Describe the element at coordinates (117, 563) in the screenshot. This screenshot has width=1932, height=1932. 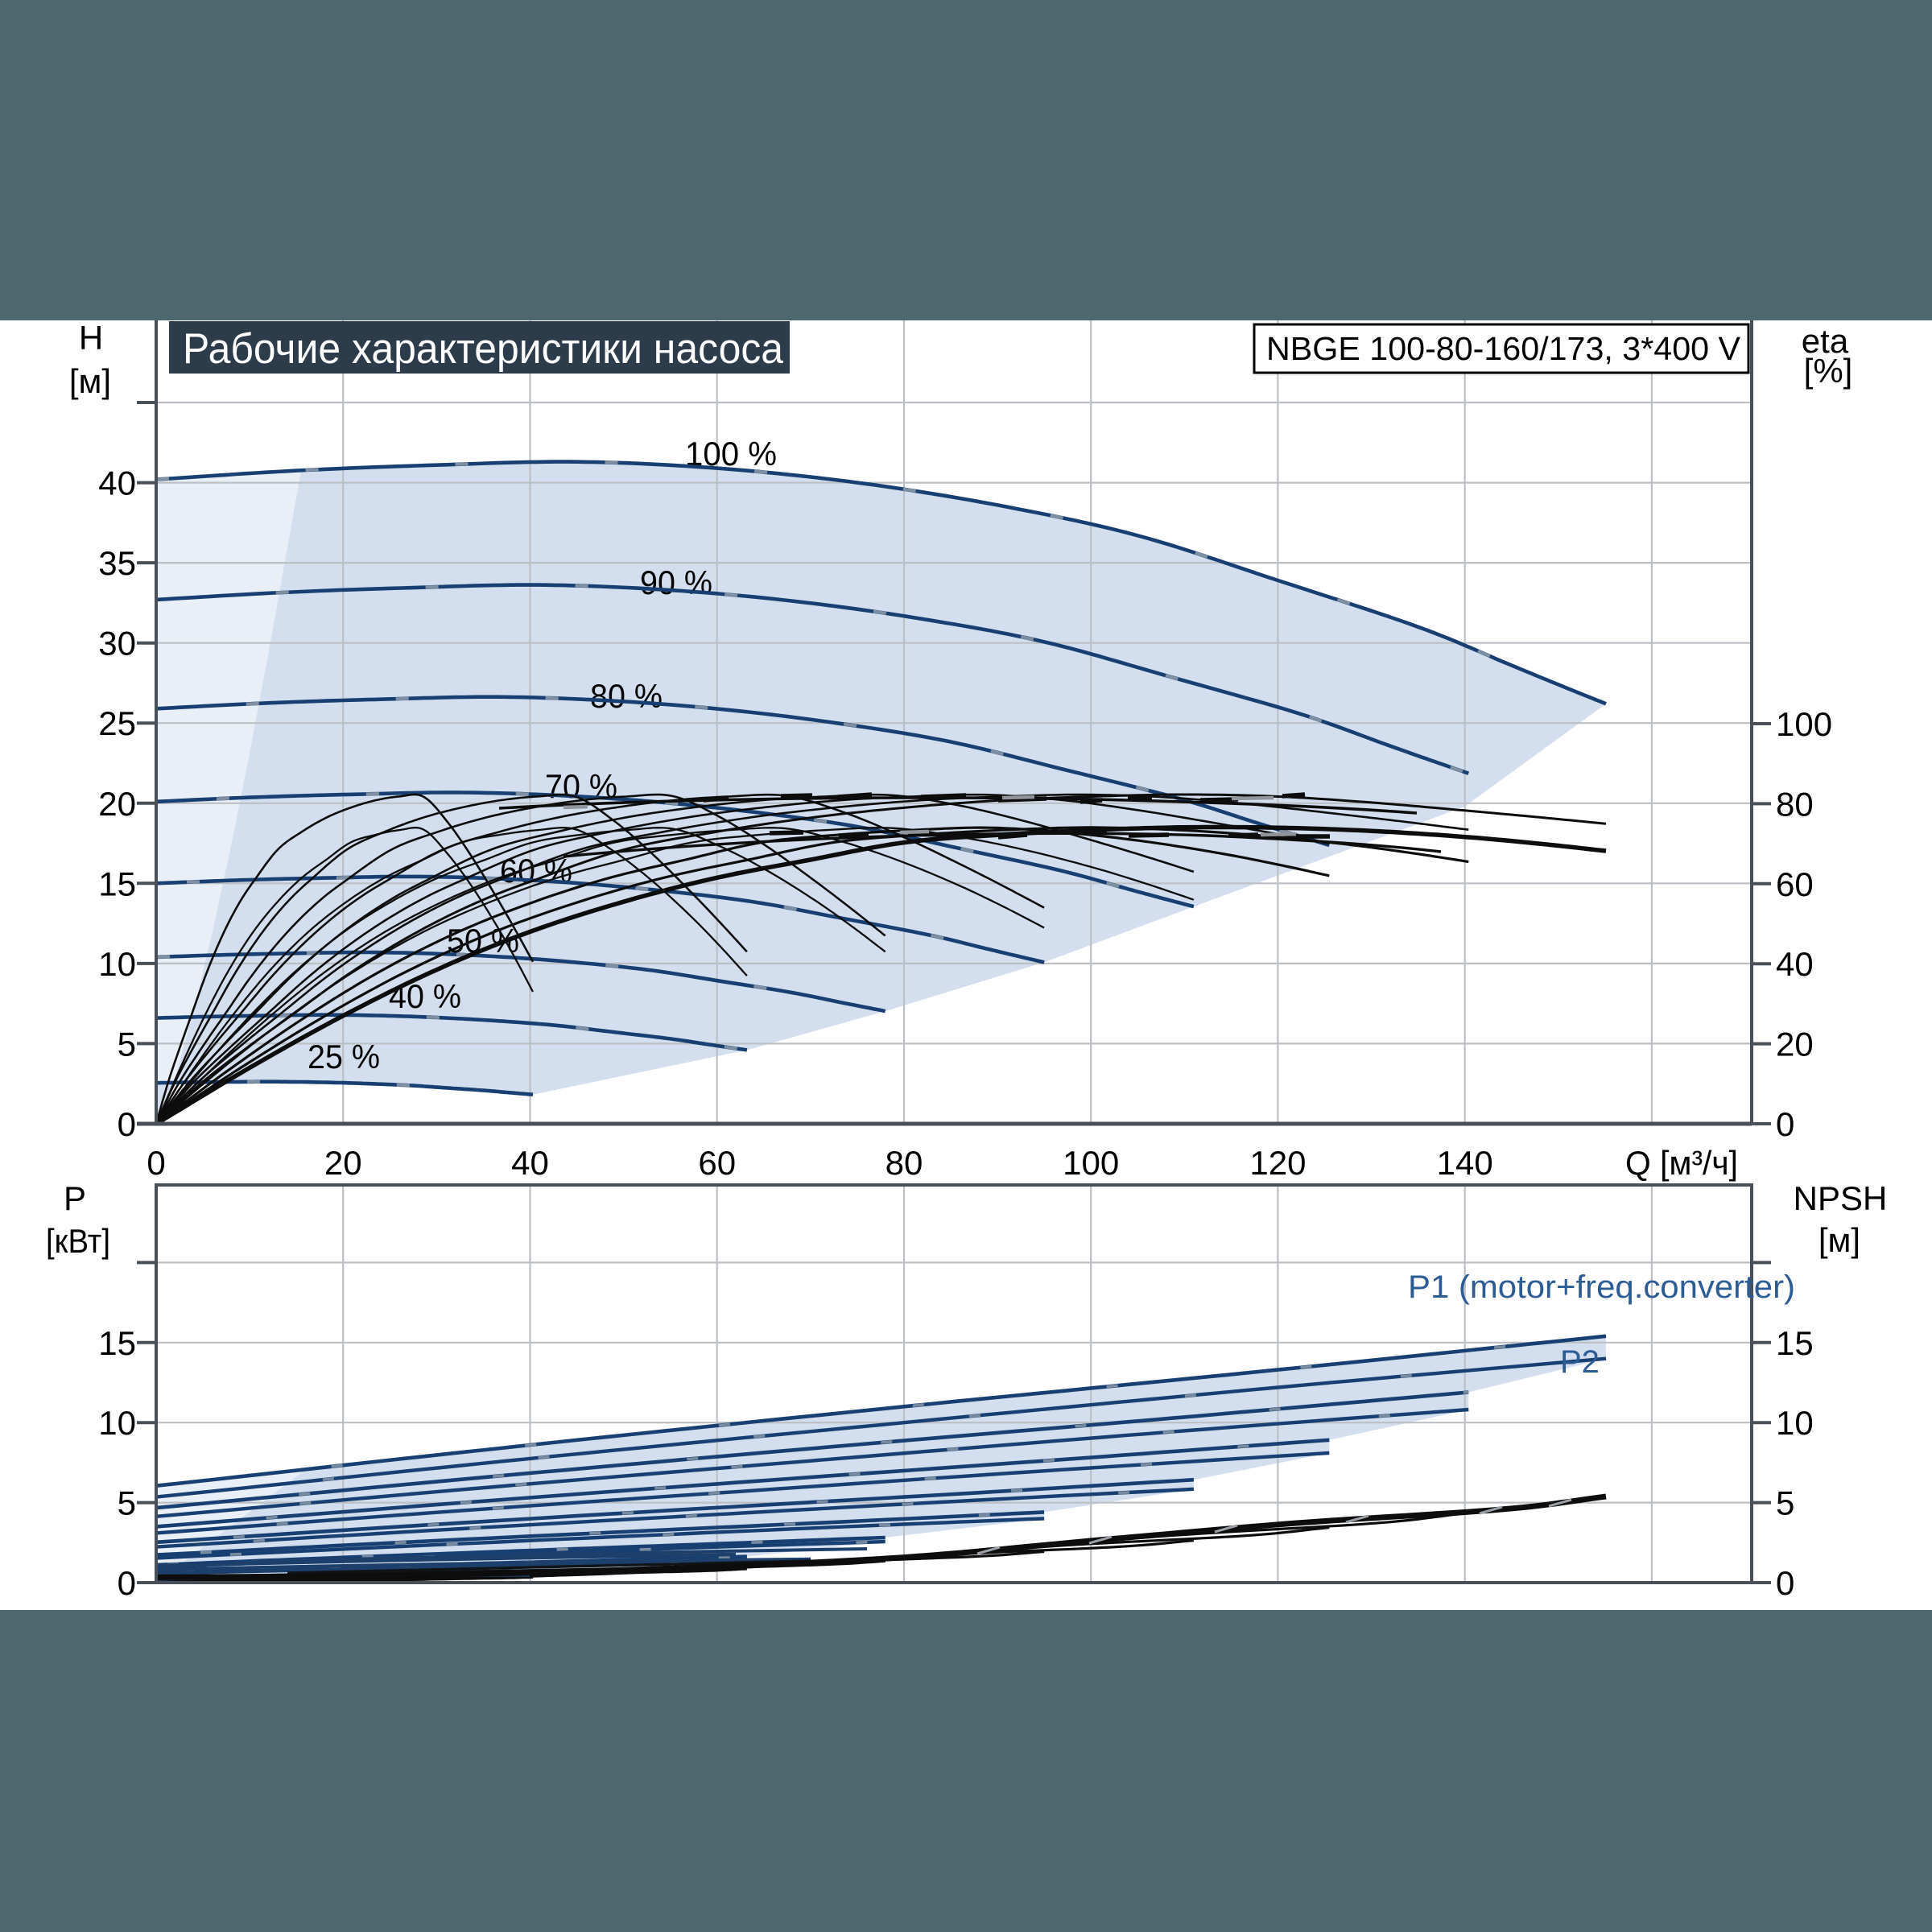
I see `svg-text: 35` at that location.